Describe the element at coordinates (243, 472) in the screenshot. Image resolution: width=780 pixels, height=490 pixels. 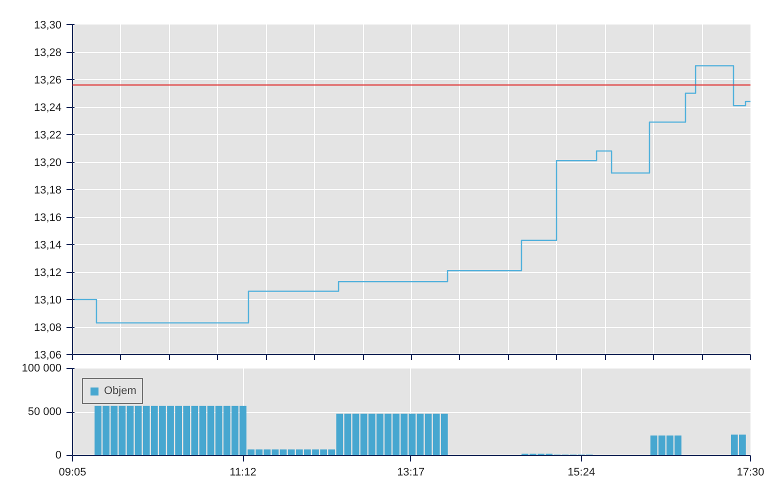
I see `x-tick-label: 11:12` at that location.